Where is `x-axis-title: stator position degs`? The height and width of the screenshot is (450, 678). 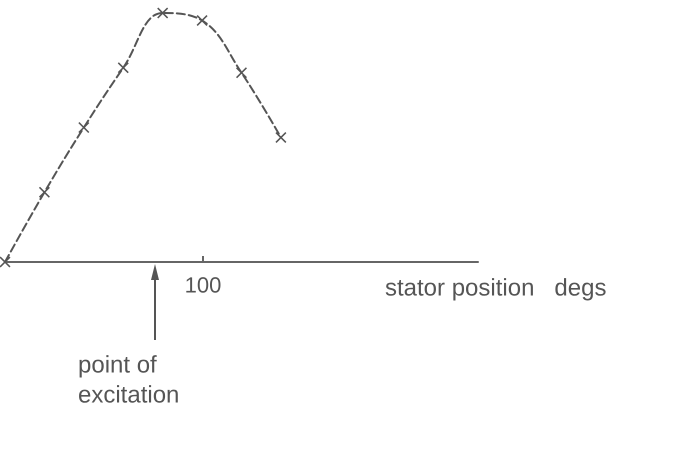 x-axis-title: stator position degs is located at coordinates (495, 288).